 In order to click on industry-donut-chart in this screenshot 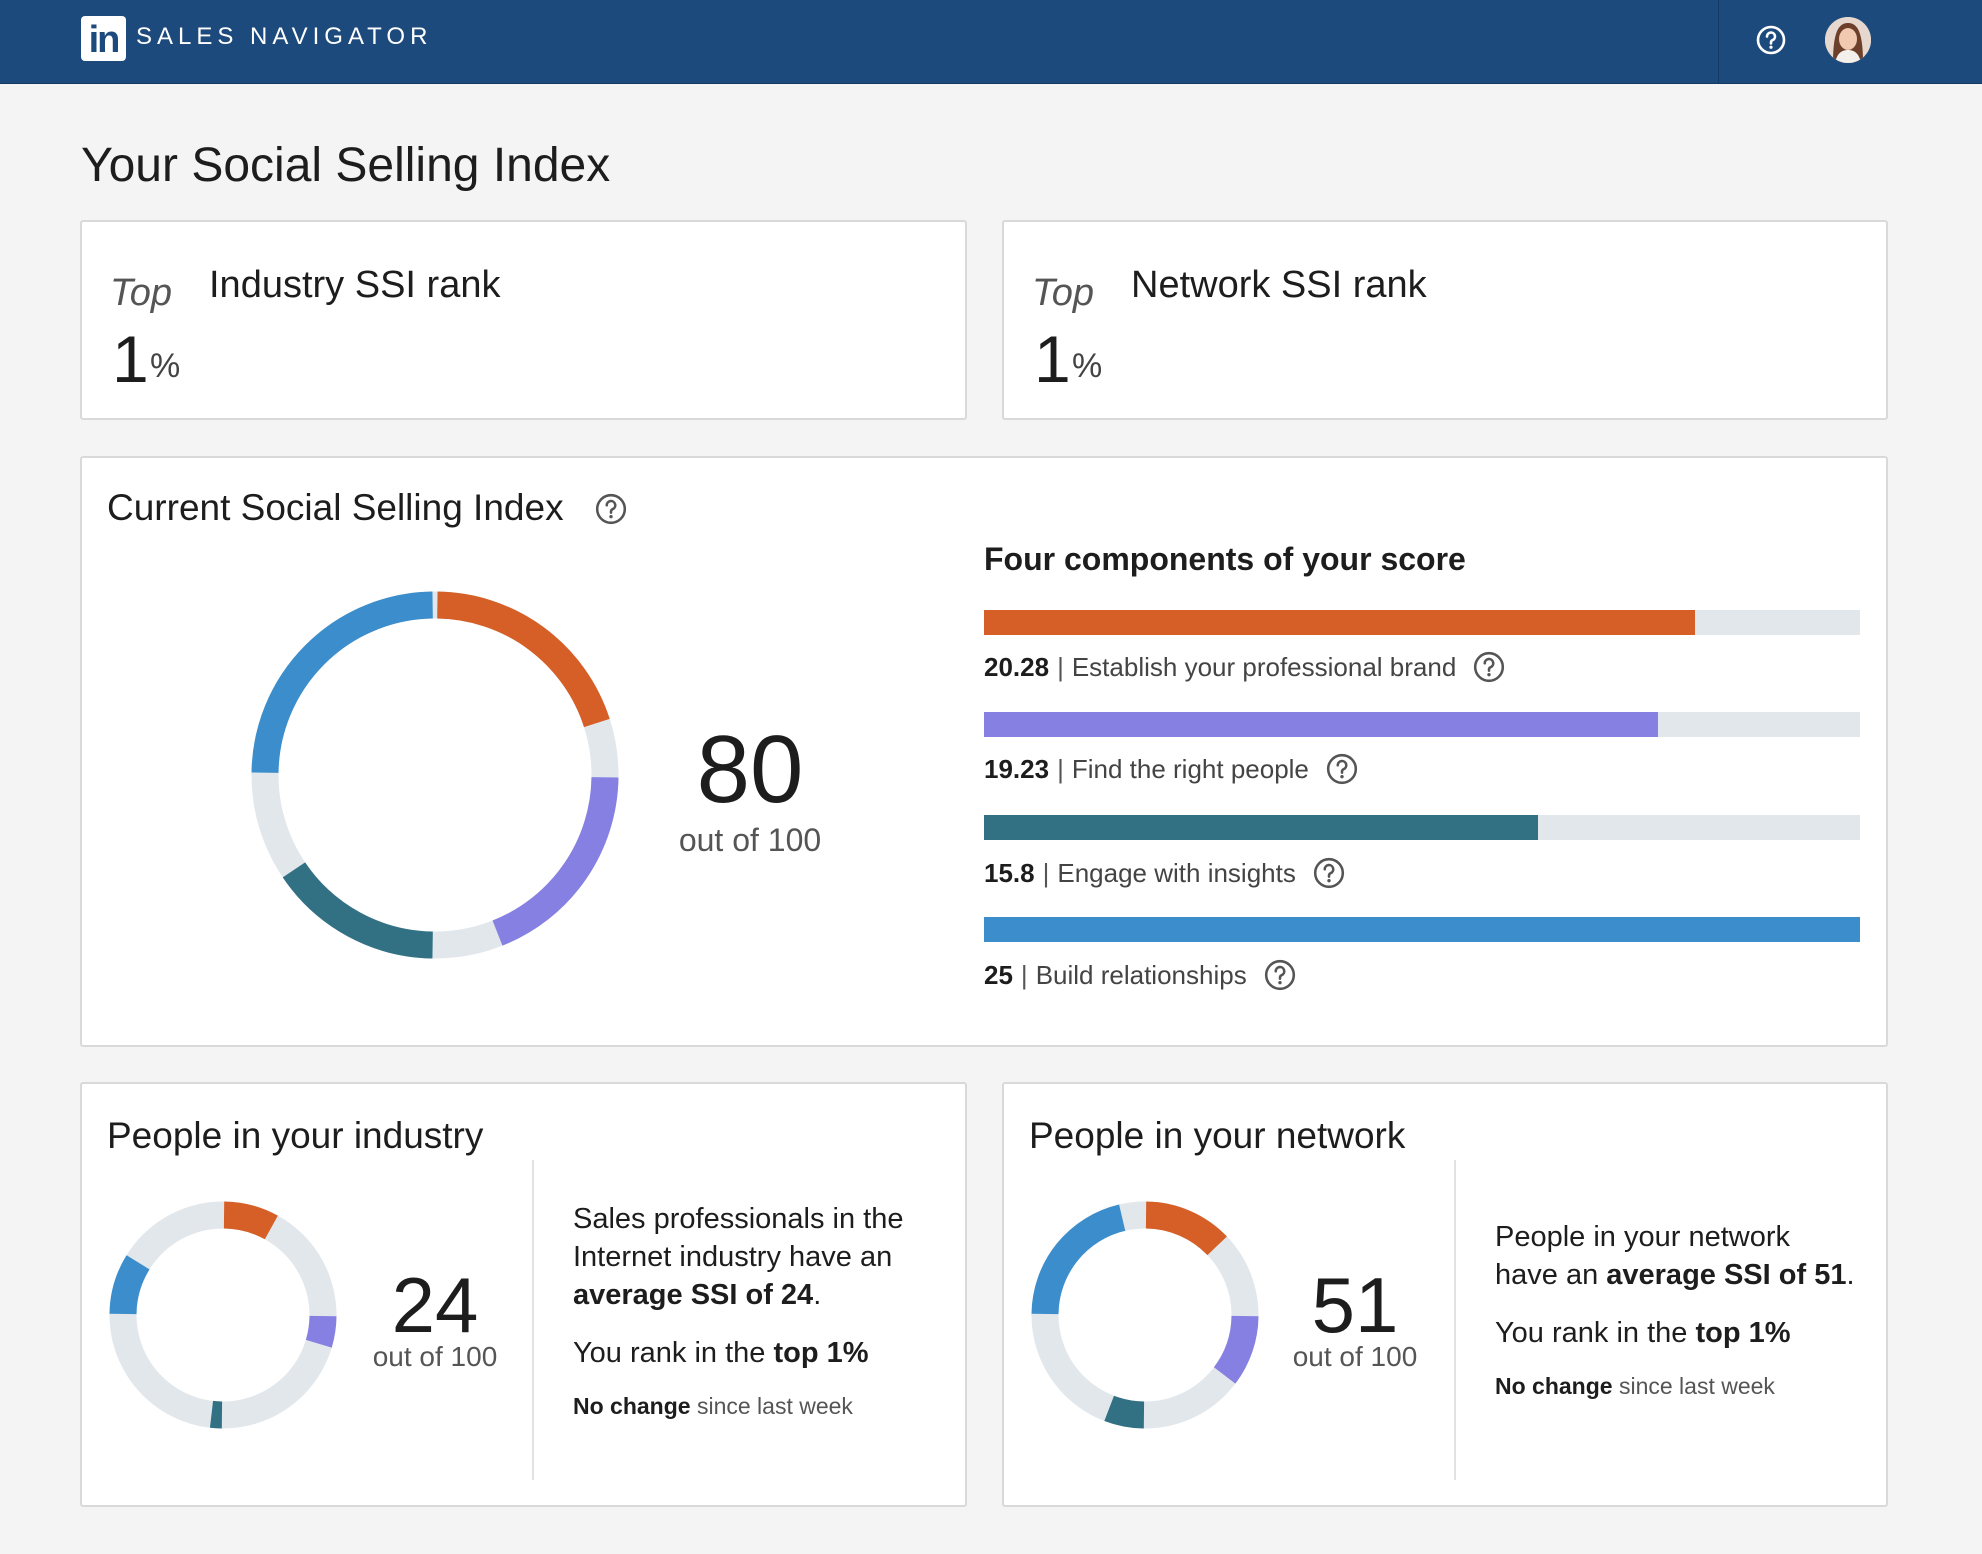, I will do `click(223, 1315)`.